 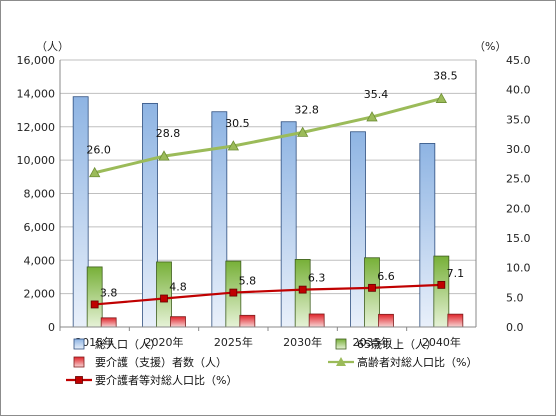 I want to click on y-right-tick-label: 5.0, so click(x=515, y=297).